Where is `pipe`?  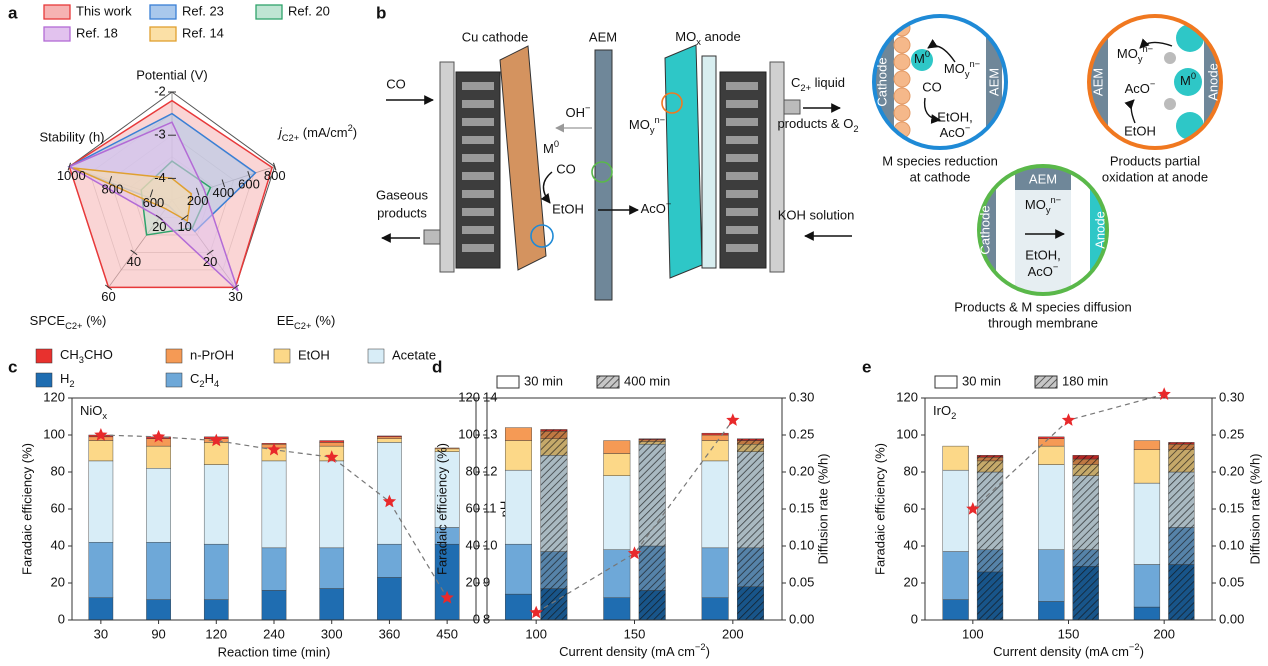 pipe is located at coordinates (432, 237).